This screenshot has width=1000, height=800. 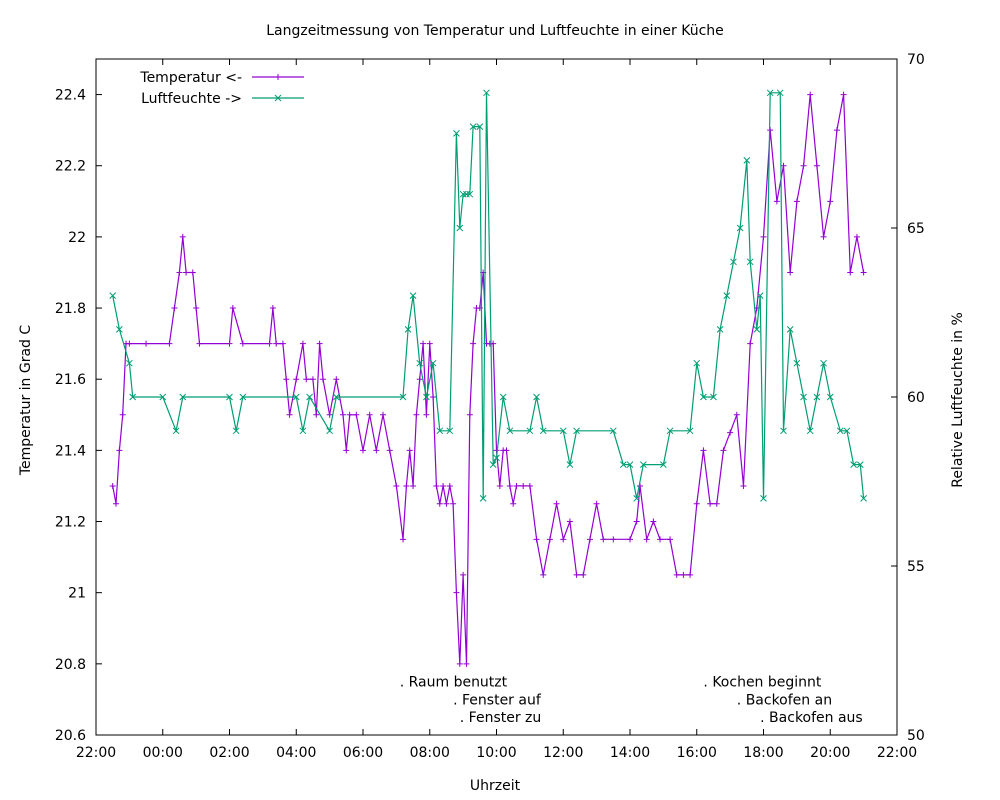 I want to click on y2-tick-label: 65, so click(x=916, y=229).